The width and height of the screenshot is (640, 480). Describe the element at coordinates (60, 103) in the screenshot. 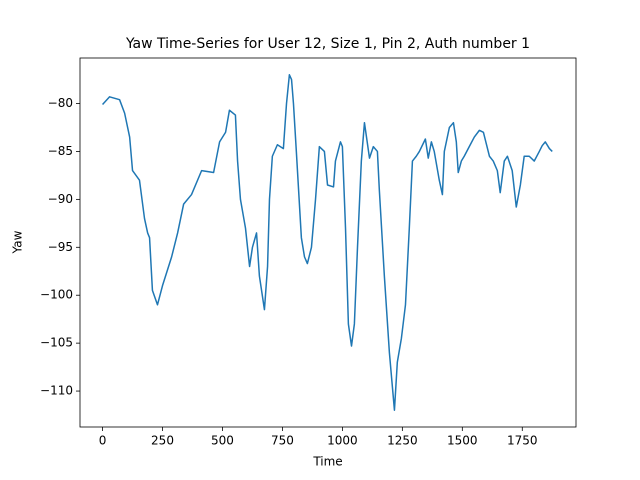

I see `y-tick-label: −80` at that location.